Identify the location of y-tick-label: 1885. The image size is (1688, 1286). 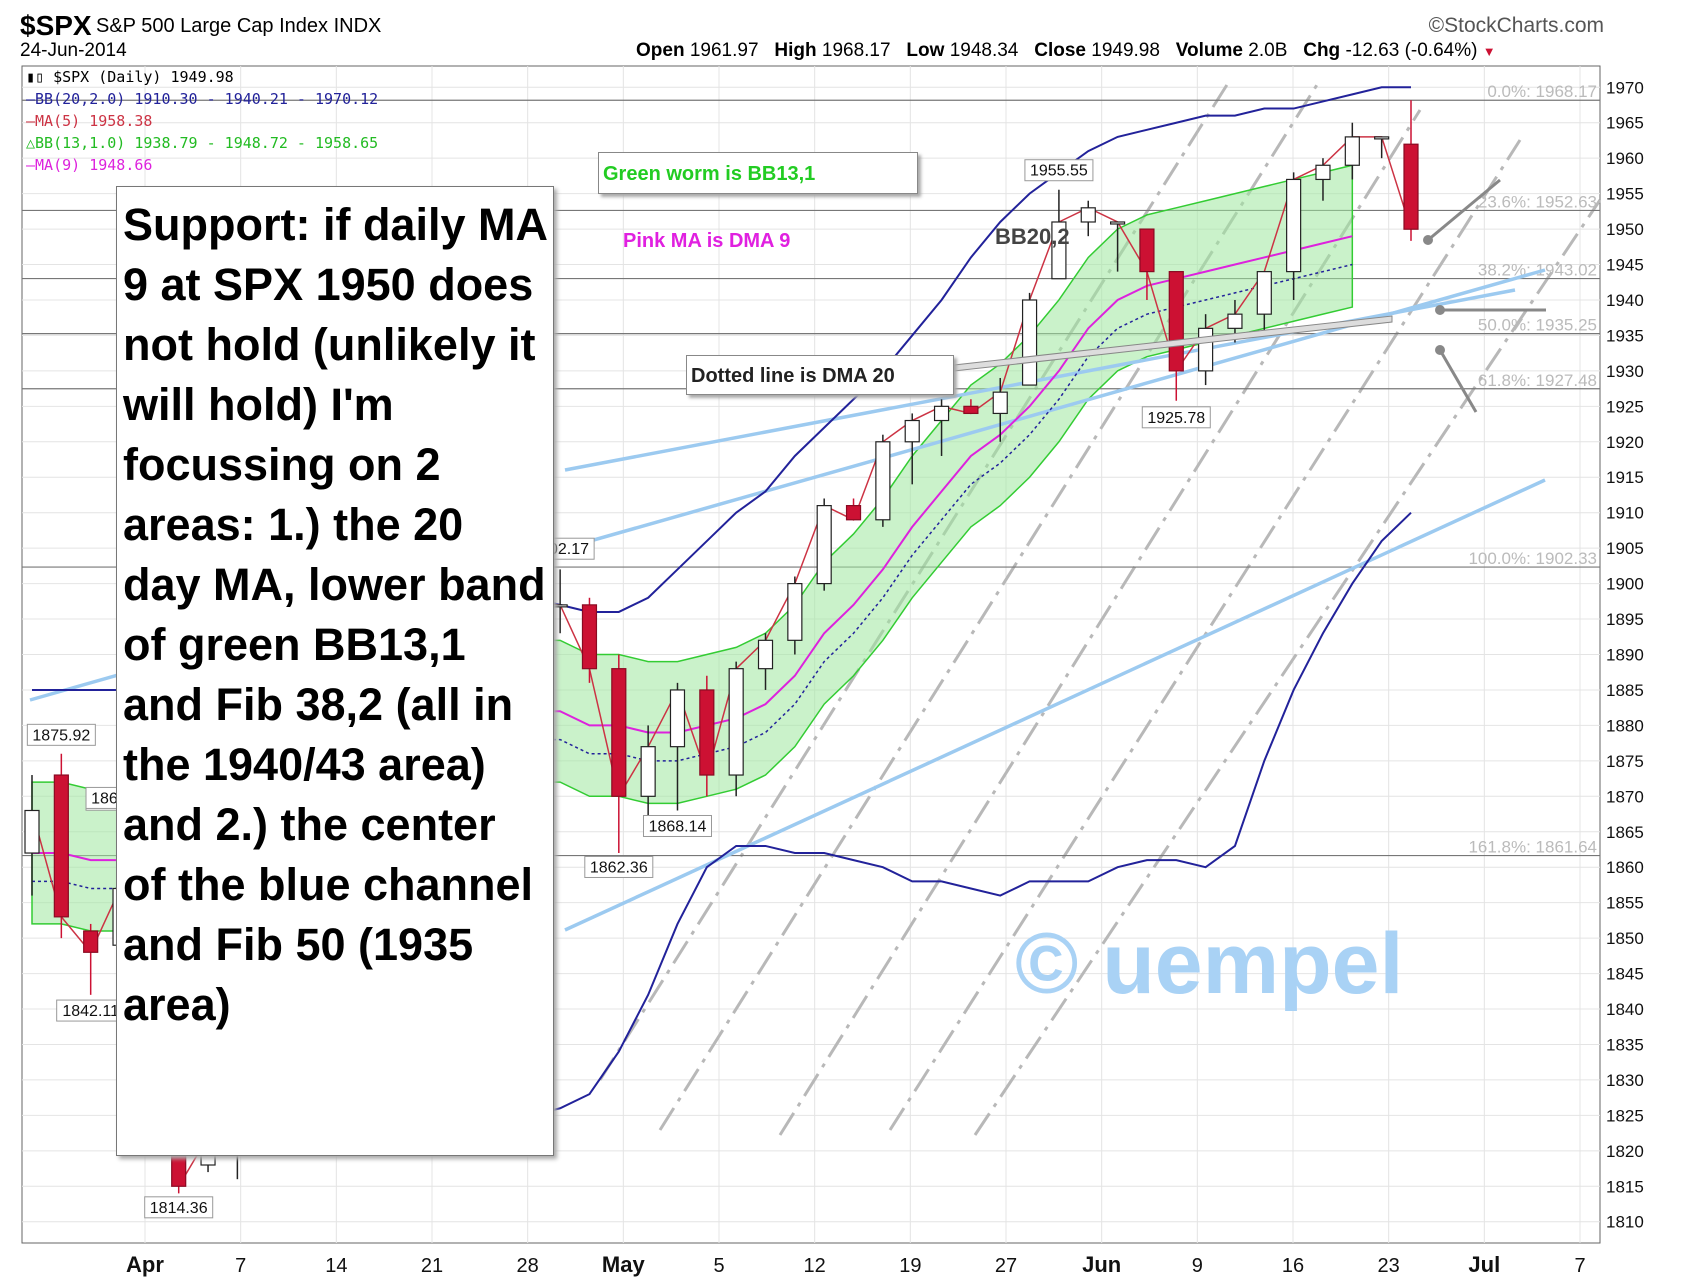
(1625, 690).